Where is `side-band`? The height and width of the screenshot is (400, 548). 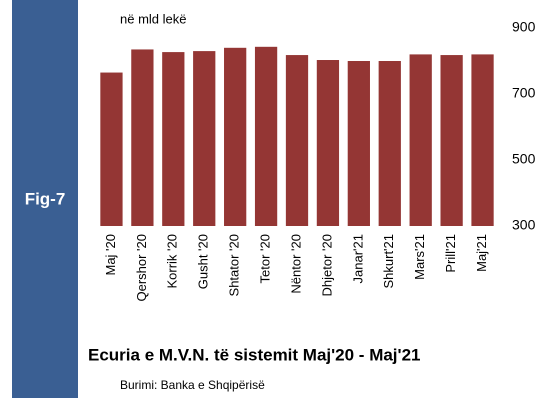
side-band is located at coordinates (45, 199).